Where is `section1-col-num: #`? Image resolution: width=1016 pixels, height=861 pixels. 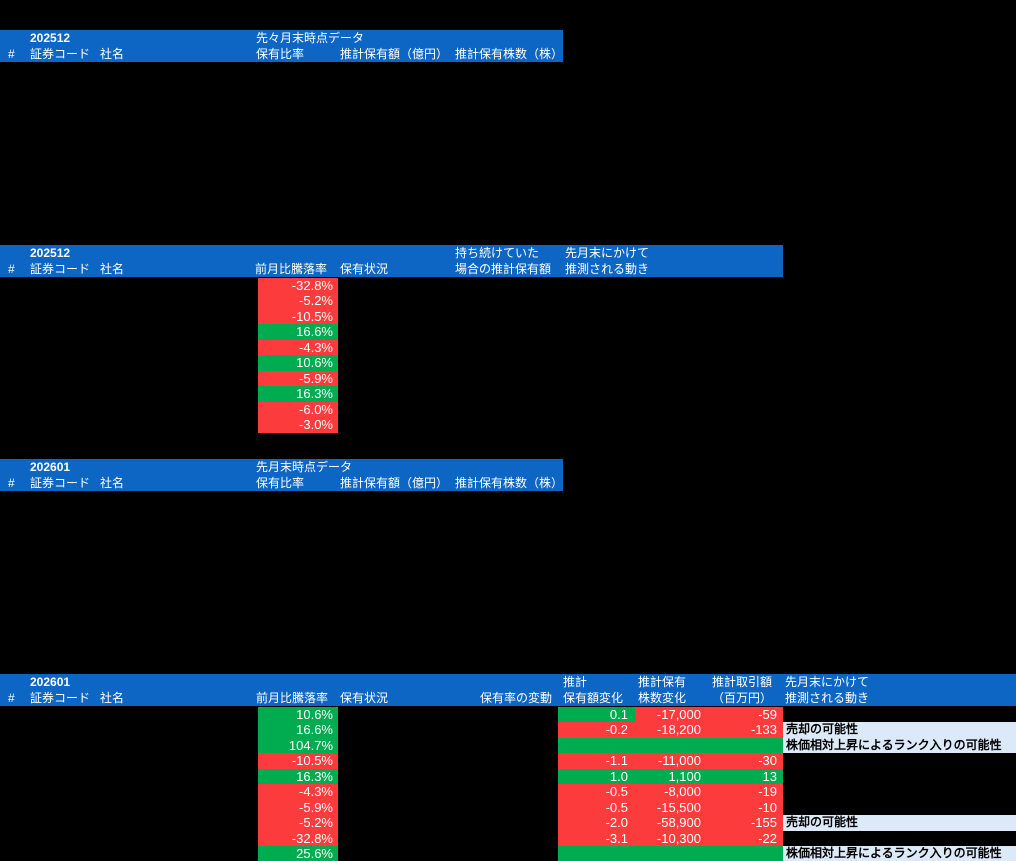
section1-col-num: # is located at coordinates (11, 54).